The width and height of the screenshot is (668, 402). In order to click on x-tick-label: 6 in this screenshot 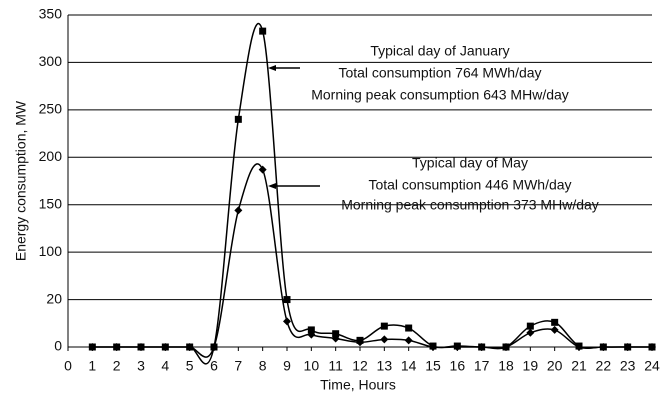, I will do `click(214, 366)`.